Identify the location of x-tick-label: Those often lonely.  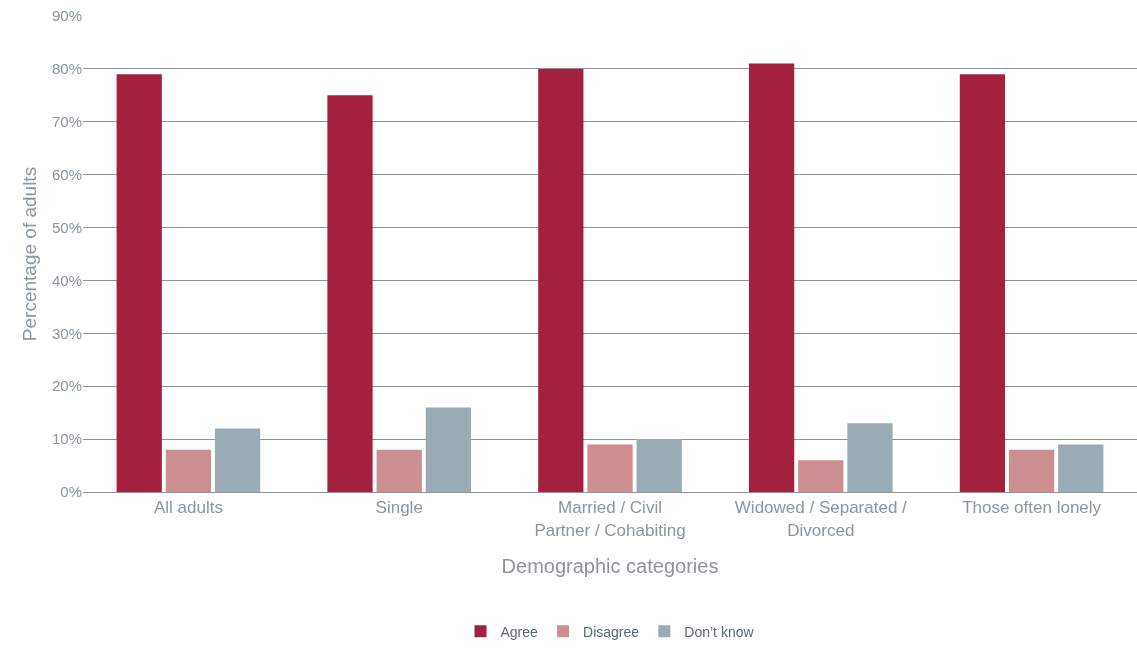
(1032, 508).